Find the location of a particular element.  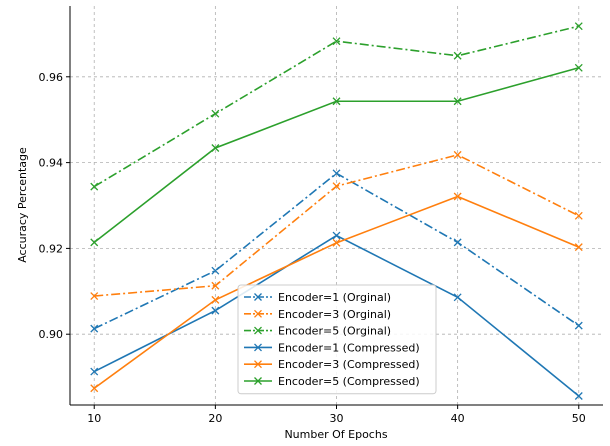

legend-item: Encoder=3 (Orginal) is located at coordinates (317, 314).